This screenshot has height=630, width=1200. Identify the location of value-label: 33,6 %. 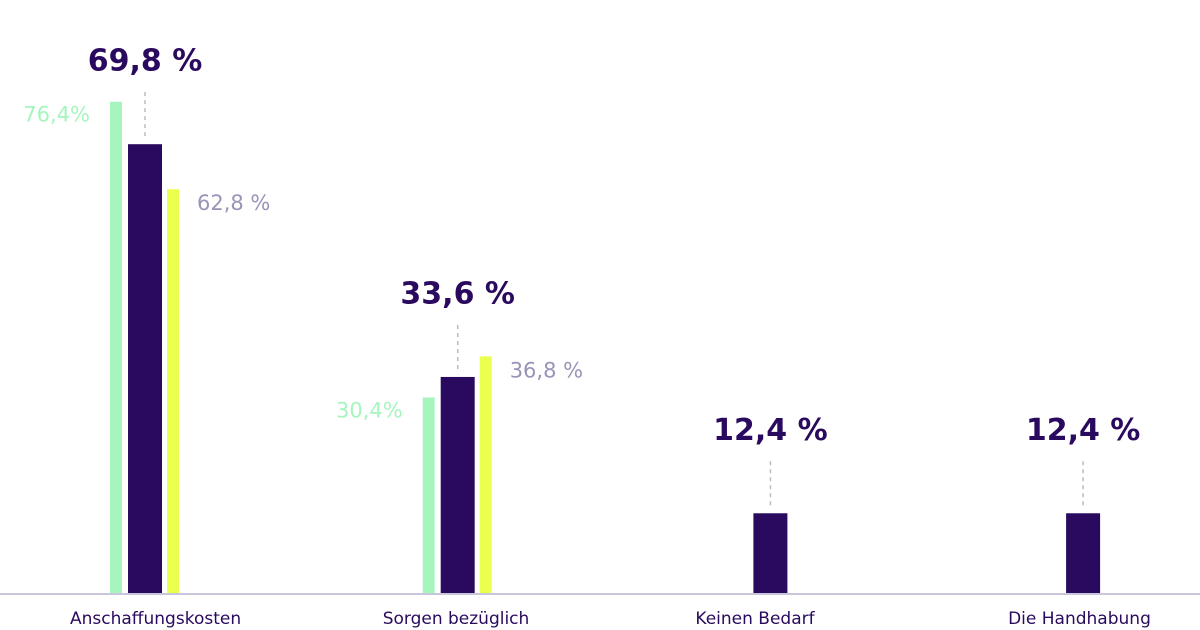
(457, 293).